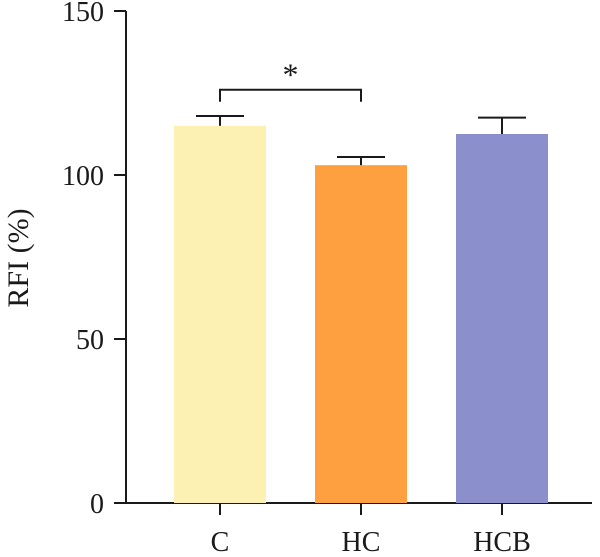 This screenshot has height=557, width=600. What do you see at coordinates (361, 334) in the screenshot?
I see `bar-hc` at bounding box center [361, 334].